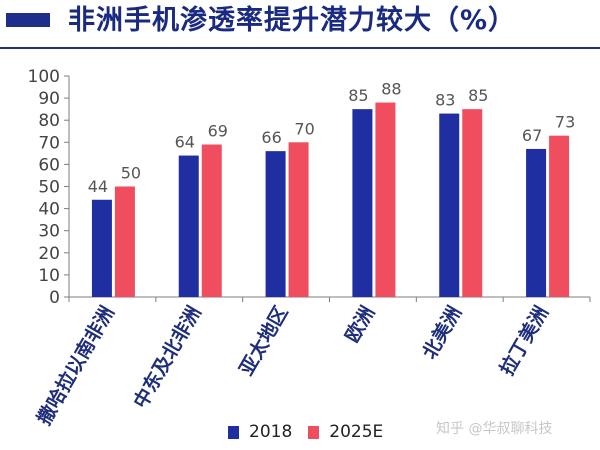  I want to click on y-tick-label: 30, so click(49, 232).